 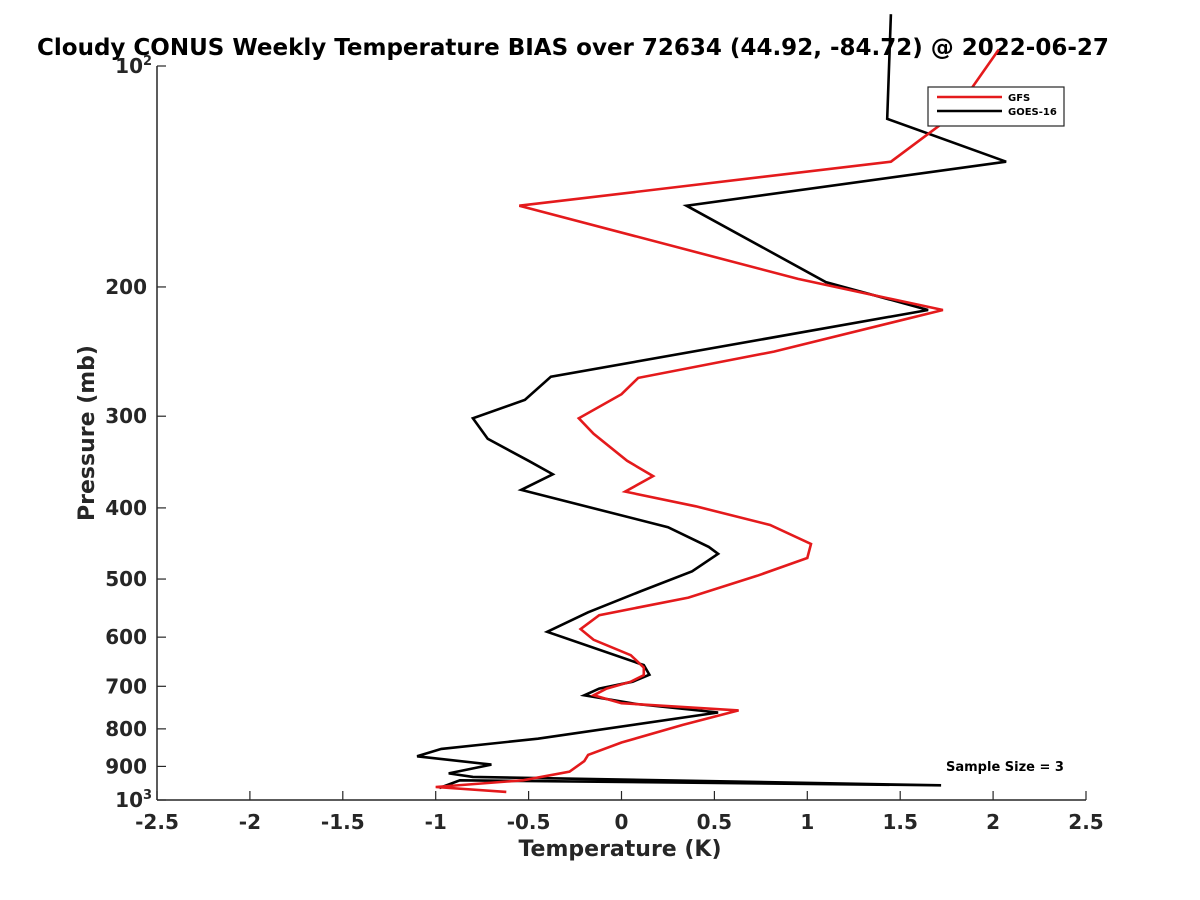 I want to click on x-tick-label: 2.5, so click(x=1085, y=822).